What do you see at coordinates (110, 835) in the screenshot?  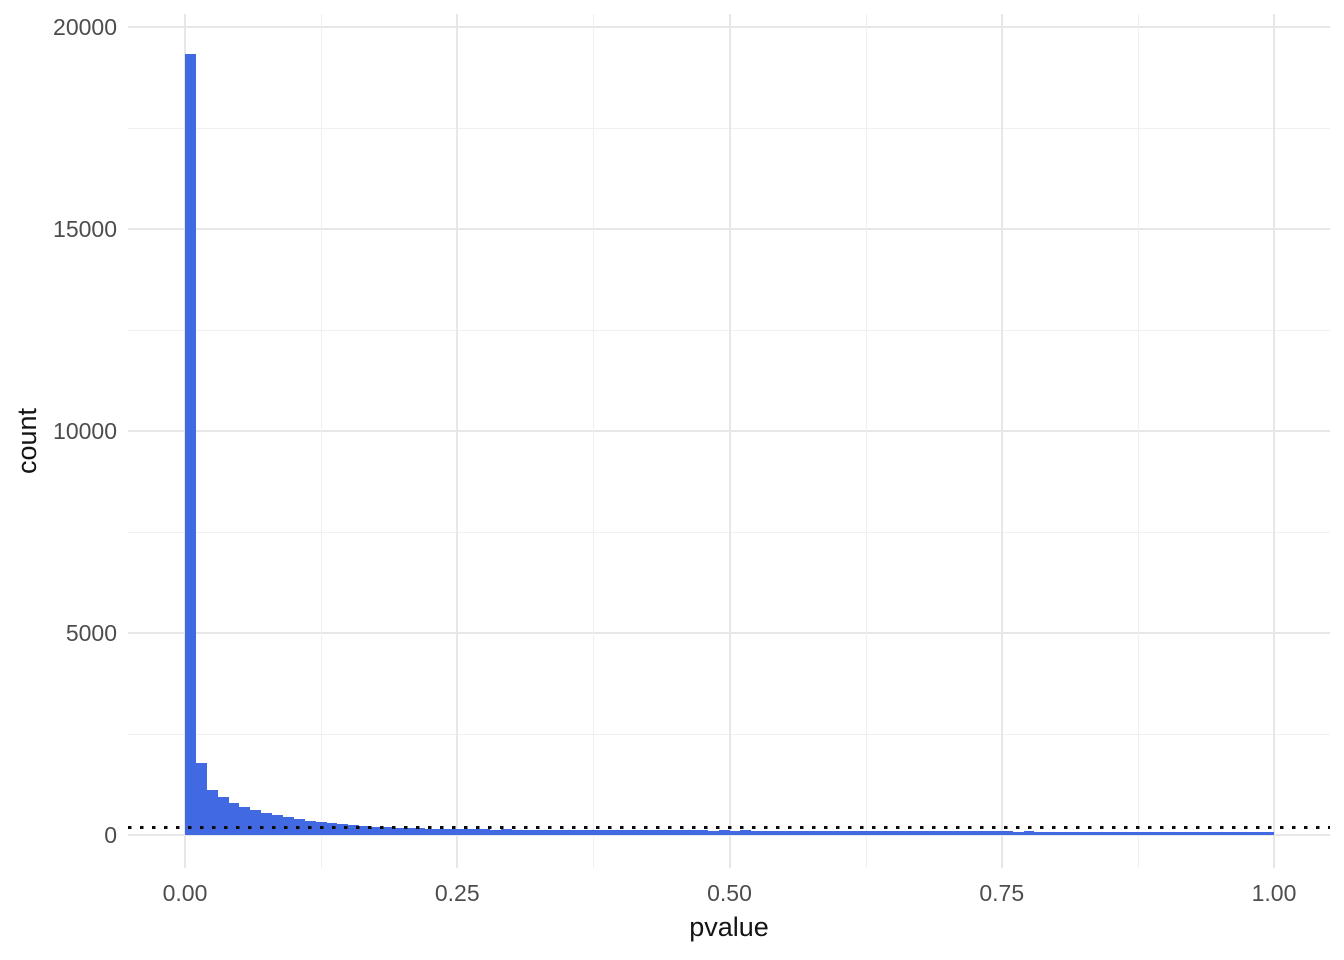 I see `y-tick-label: 0` at bounding box center [110, 835].